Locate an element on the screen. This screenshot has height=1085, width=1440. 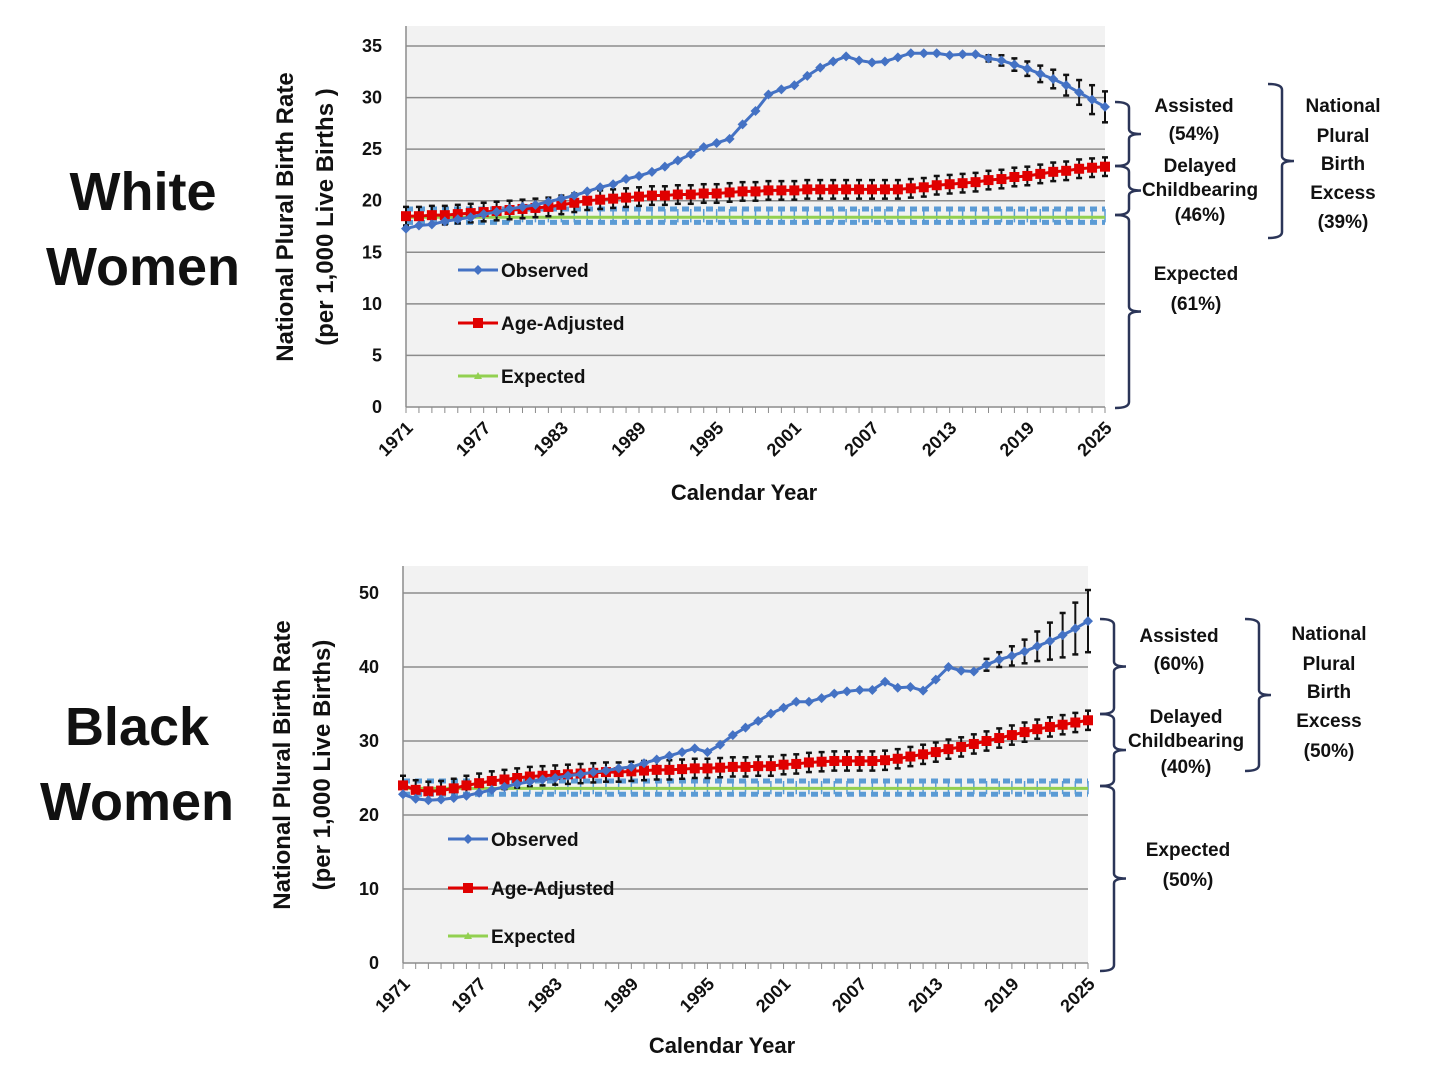
x-tick-label: 1995 is located at coordinates (706, 439).